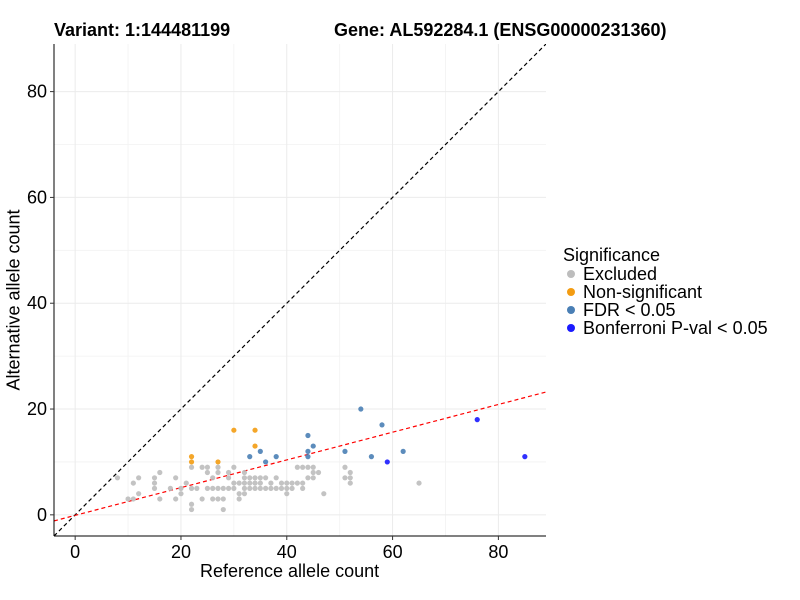 The image size is (800, 600). What do you see at coordinates (37, 92) in the screenshot?
I see `y-tick-label: 80` at bounding box center [37, 92].